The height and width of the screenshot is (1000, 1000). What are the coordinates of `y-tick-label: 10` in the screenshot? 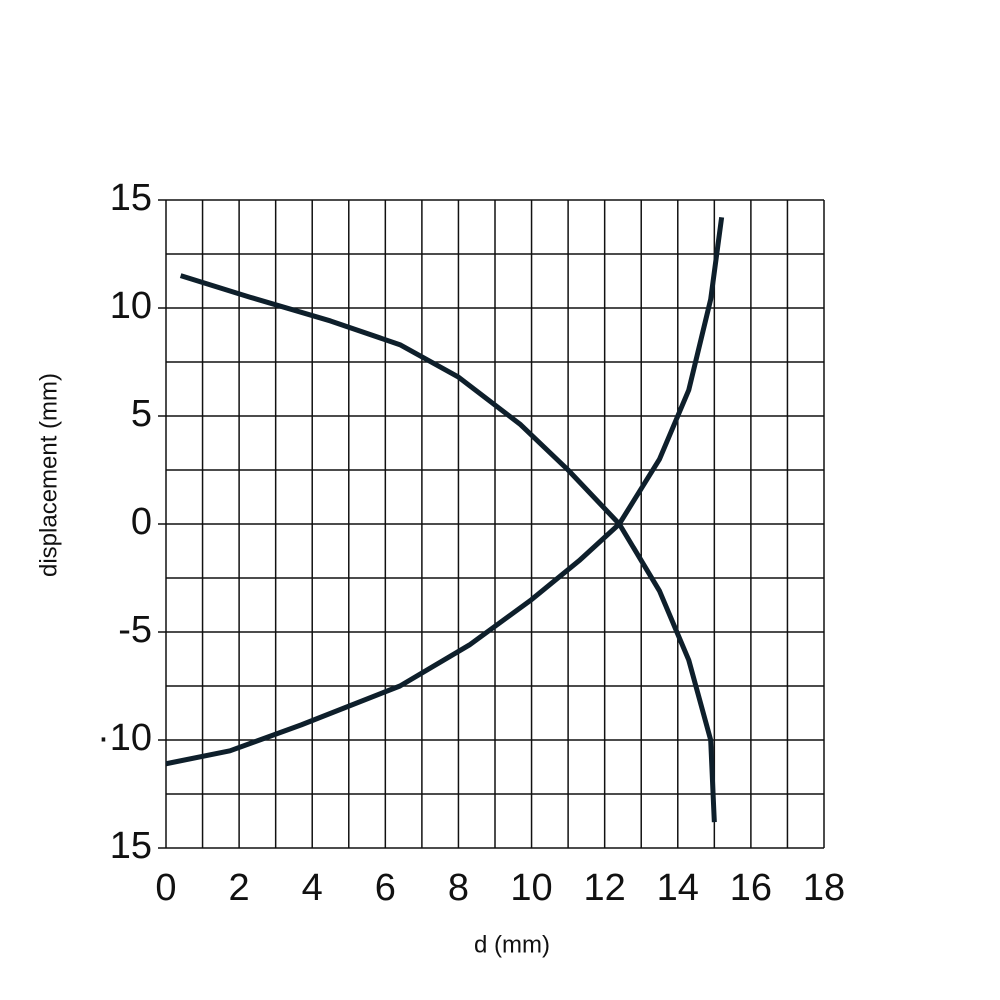 It's located at (131, 306).